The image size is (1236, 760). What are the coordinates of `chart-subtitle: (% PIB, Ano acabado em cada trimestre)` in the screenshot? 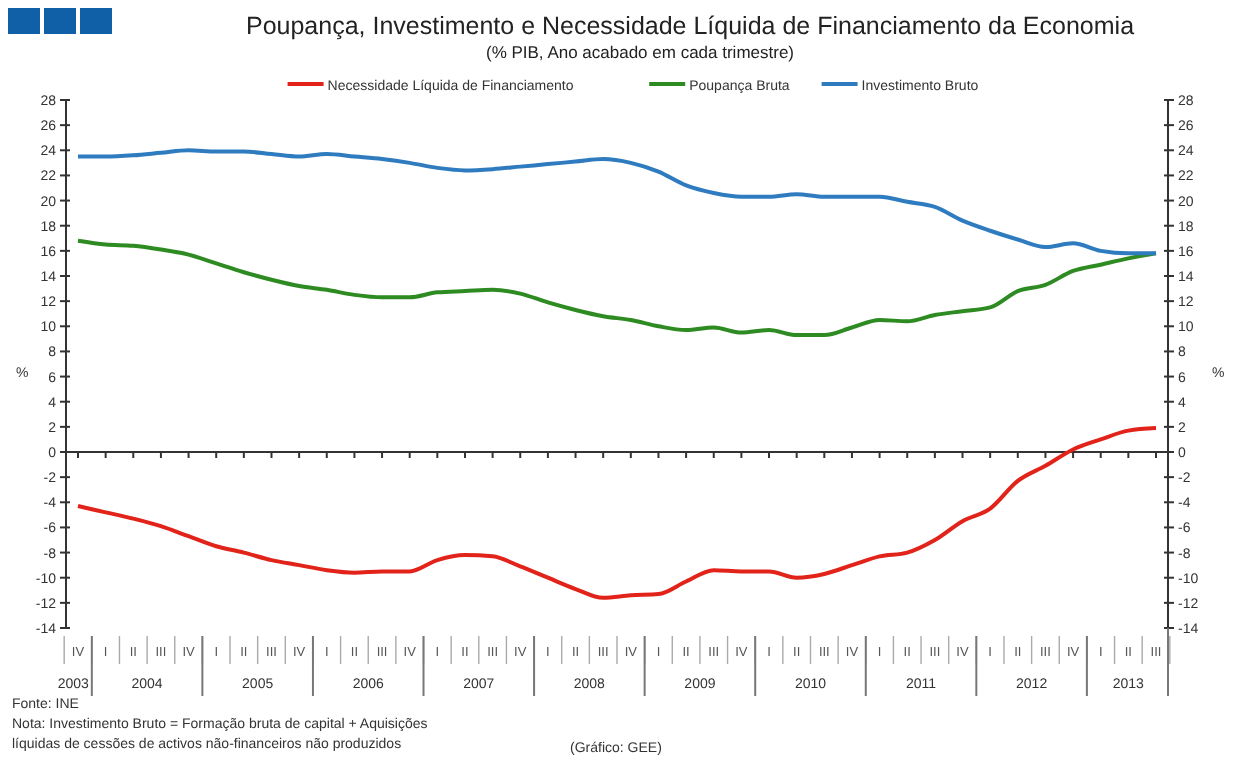 It's located at (640, 52).